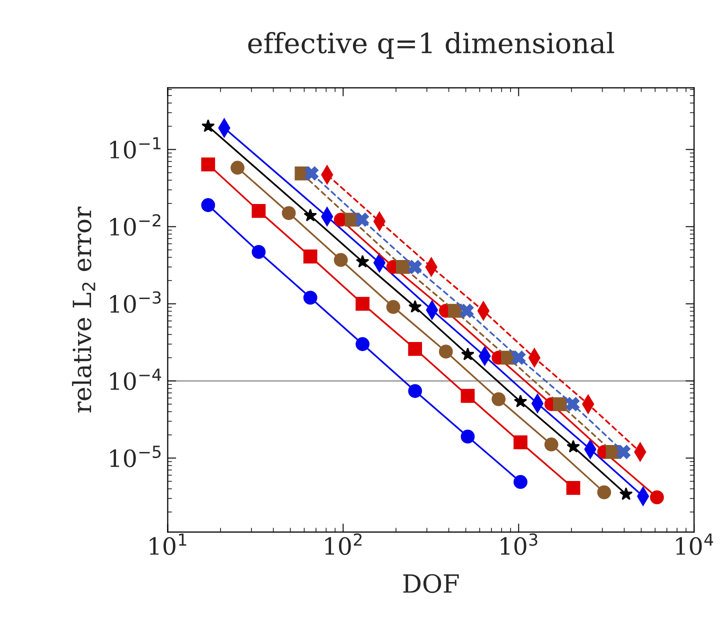  What do you see at coordinates (135, 302) in the screenshot?
I see `y-tick-label: 10$^{−3}$` at bounding box center [135, 302].